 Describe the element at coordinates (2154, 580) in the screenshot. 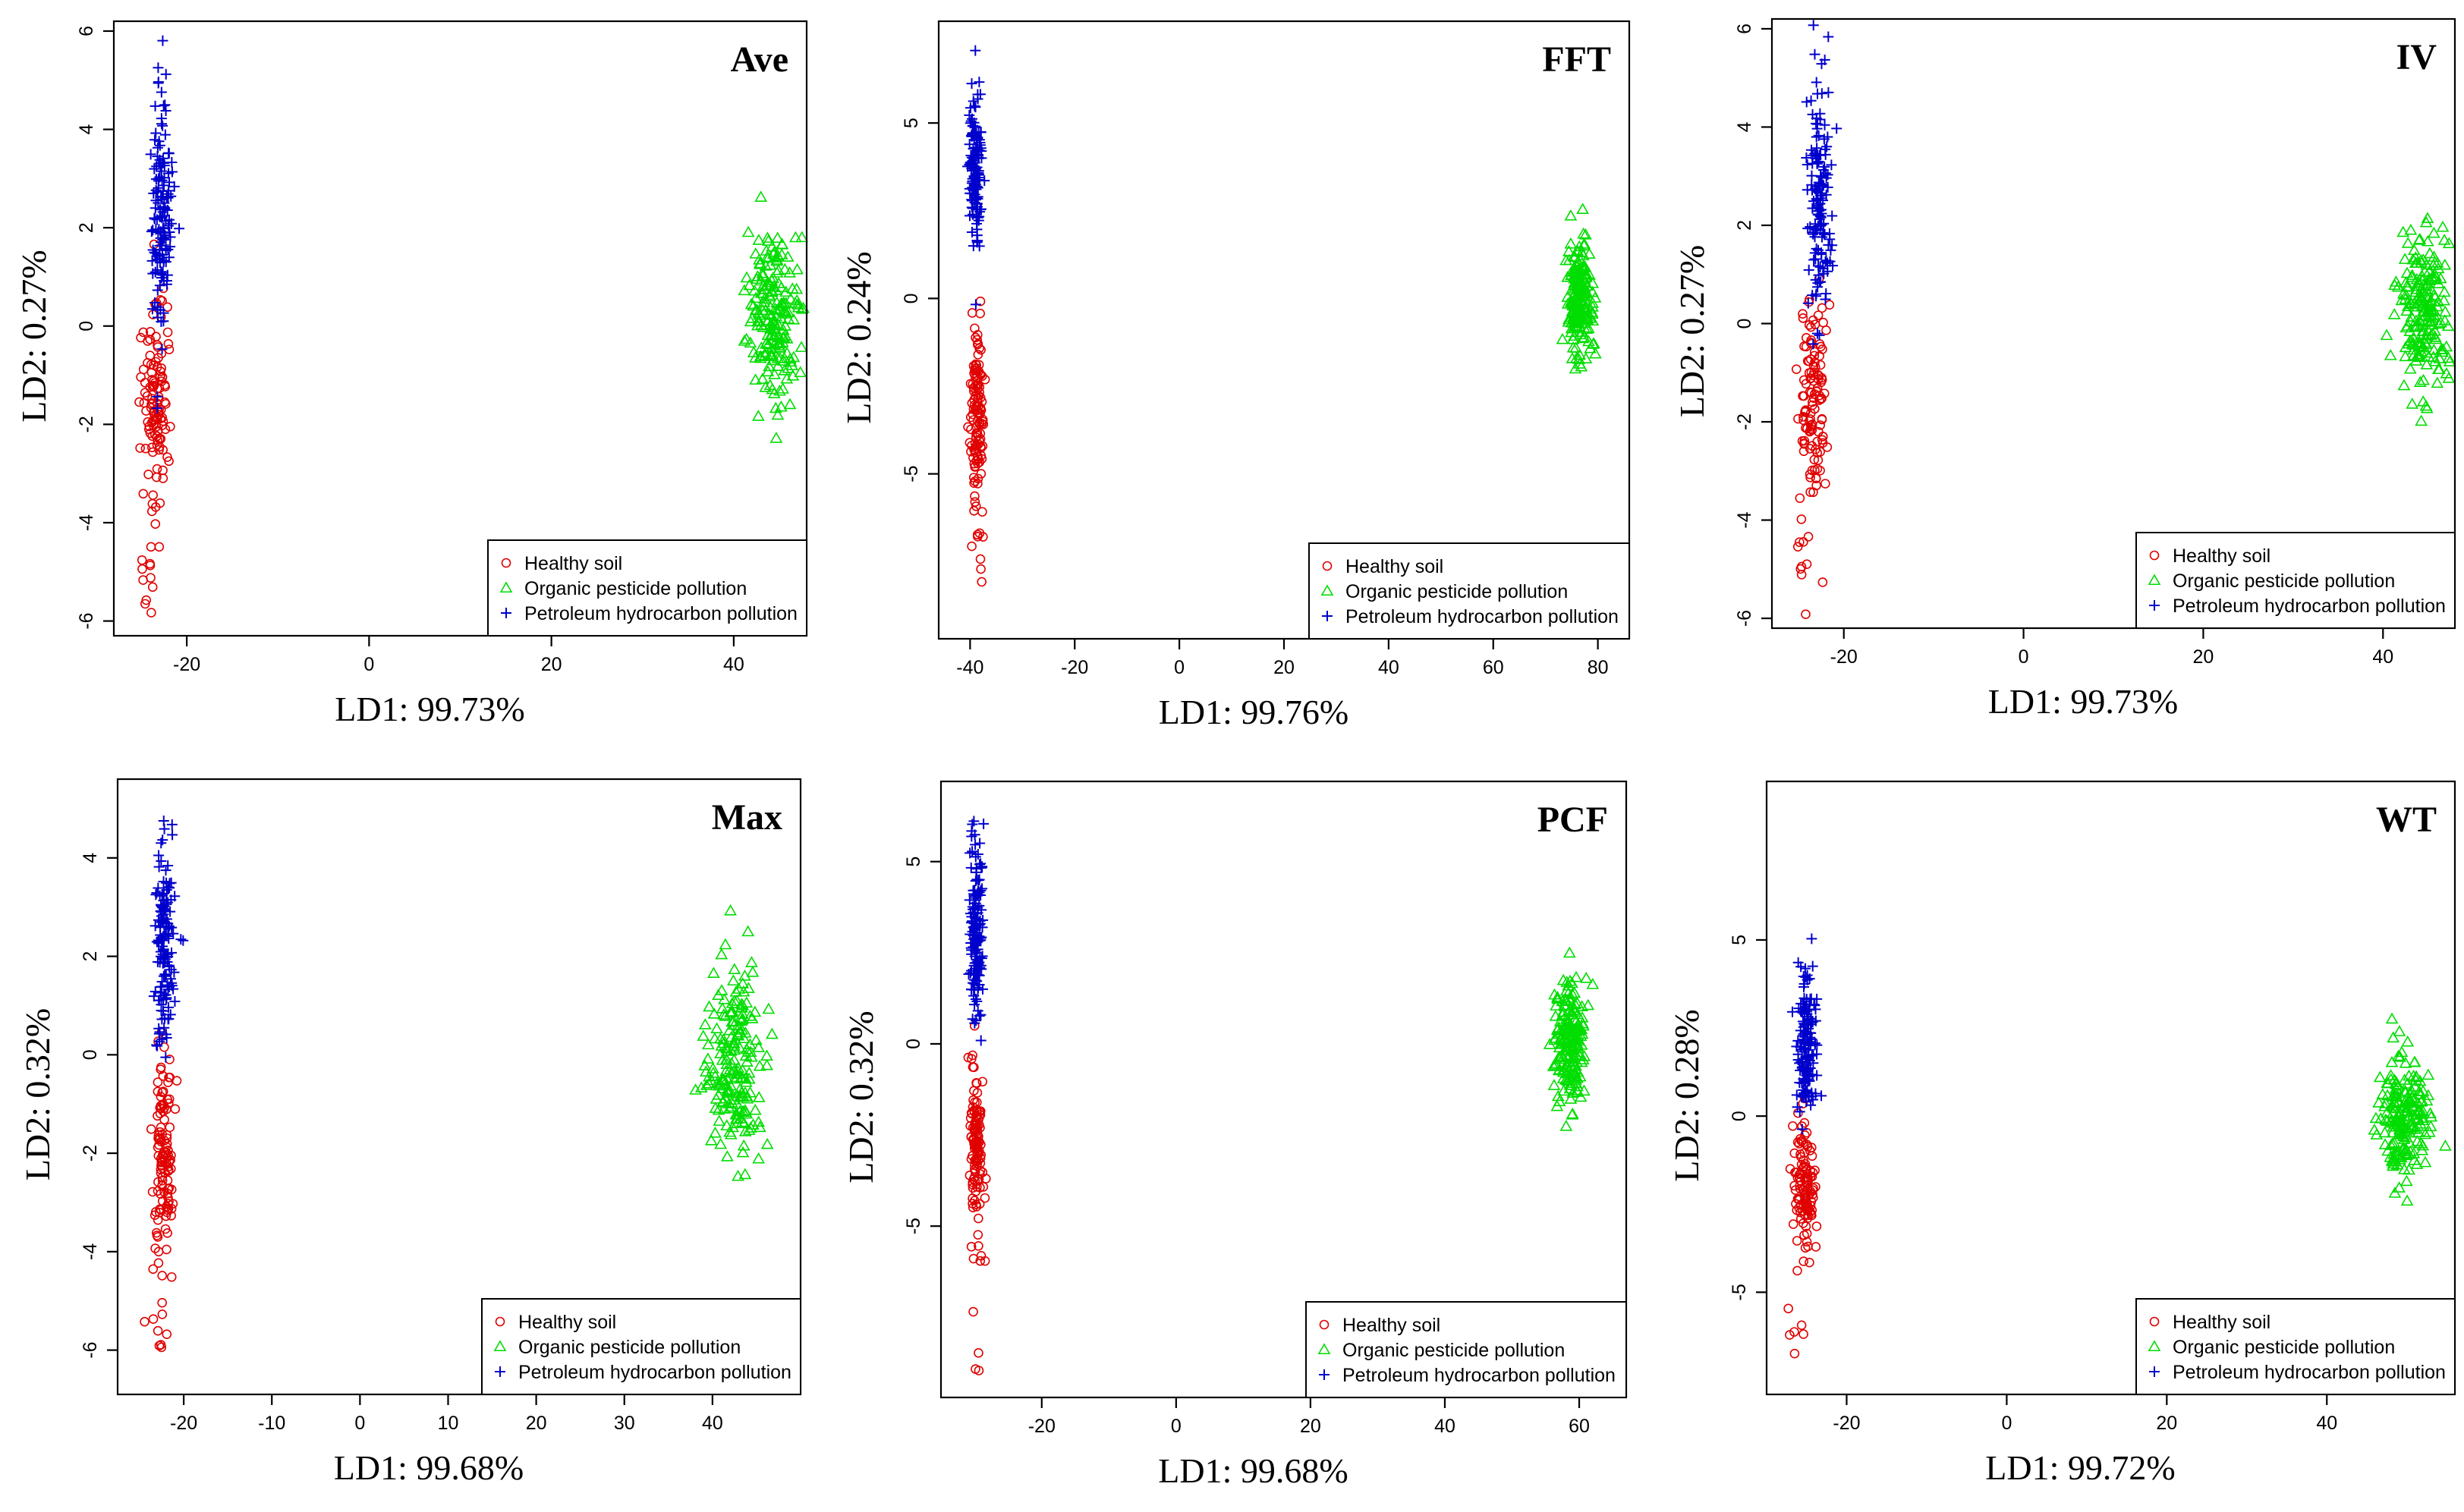

I see `legend-marker-triangle` at that location.